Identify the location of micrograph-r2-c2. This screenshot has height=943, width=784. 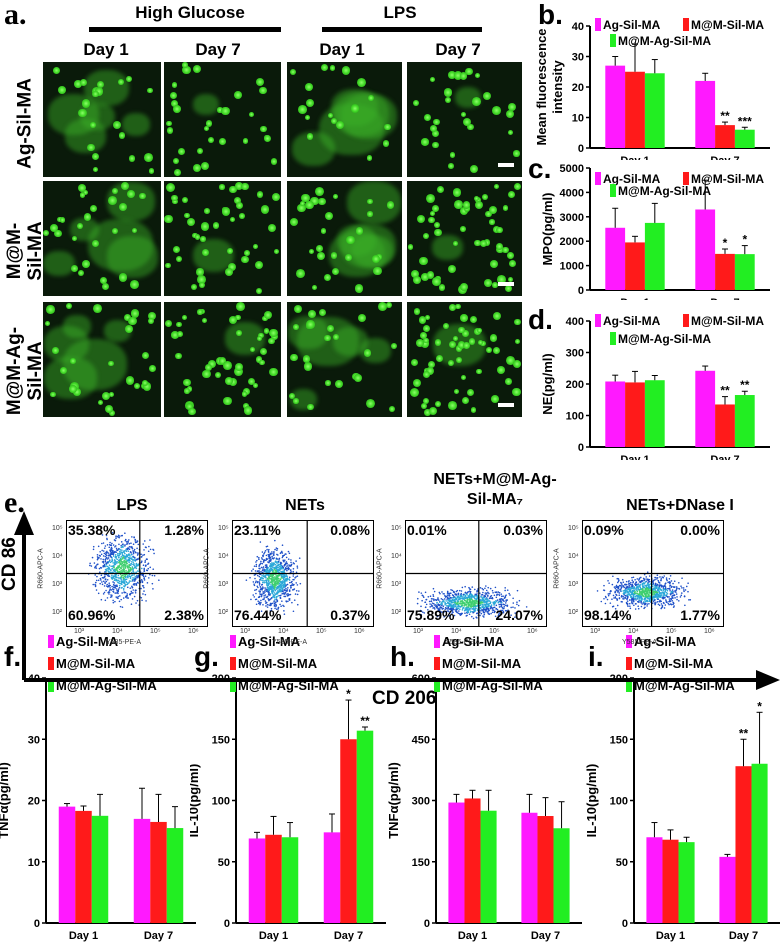
(222, 238).